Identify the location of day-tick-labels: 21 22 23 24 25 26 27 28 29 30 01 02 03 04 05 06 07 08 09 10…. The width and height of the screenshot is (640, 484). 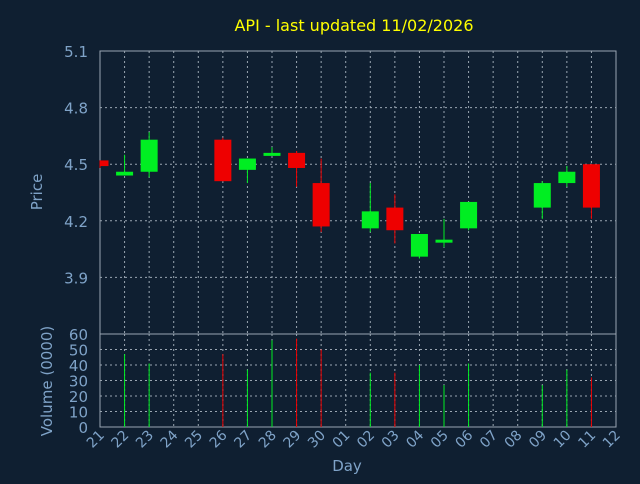
(354, 439).